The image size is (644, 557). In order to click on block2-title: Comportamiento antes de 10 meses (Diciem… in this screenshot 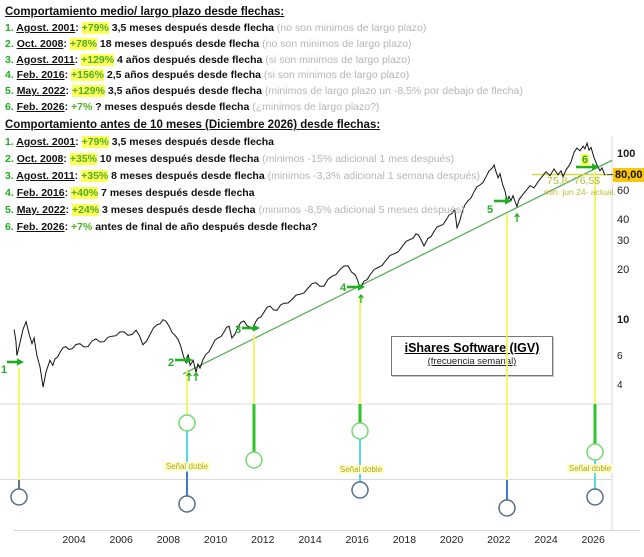, I will do `click(193, 125)`.